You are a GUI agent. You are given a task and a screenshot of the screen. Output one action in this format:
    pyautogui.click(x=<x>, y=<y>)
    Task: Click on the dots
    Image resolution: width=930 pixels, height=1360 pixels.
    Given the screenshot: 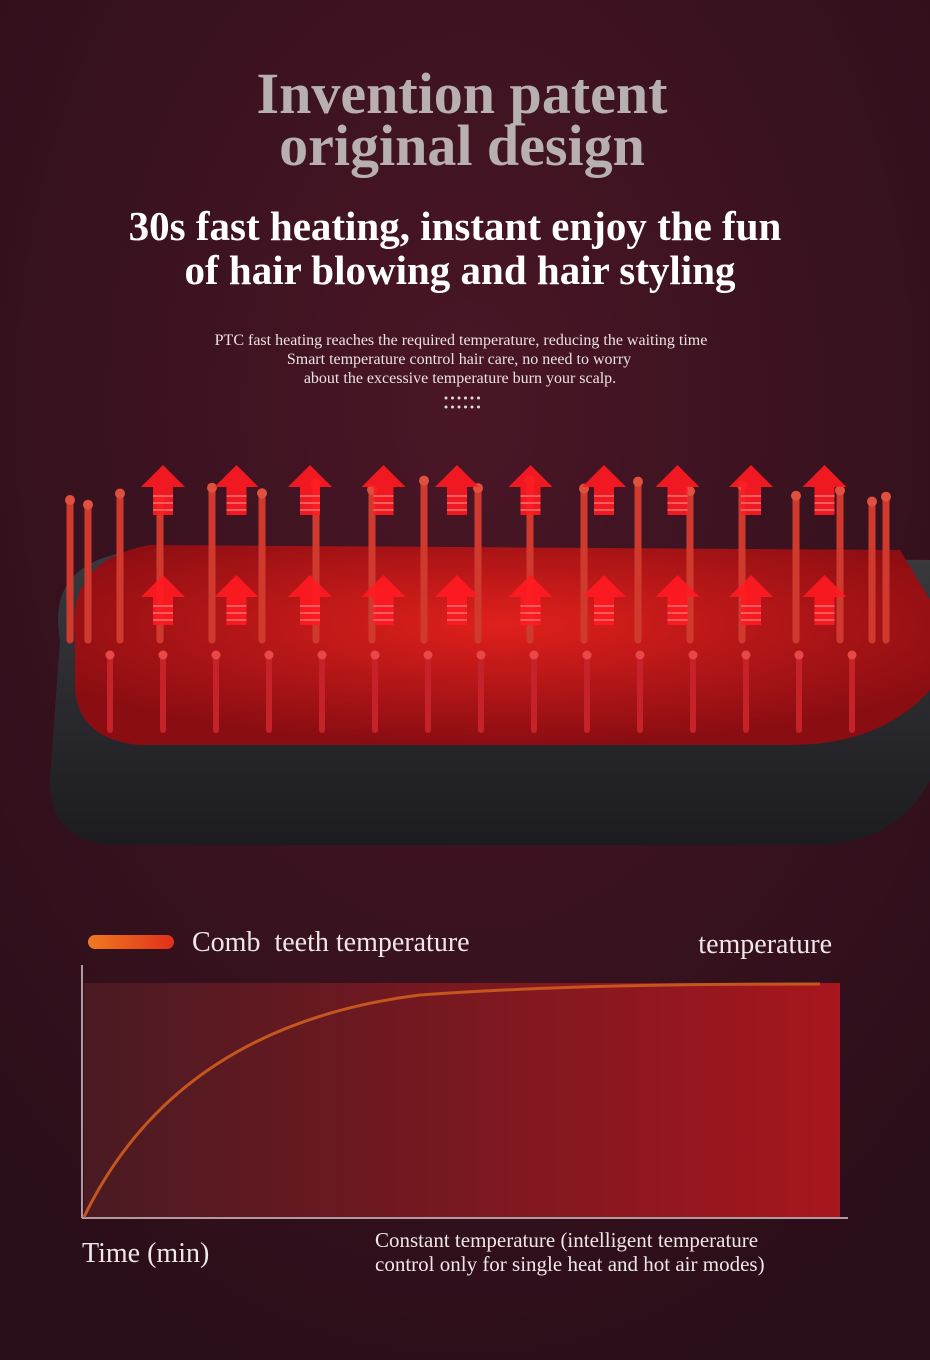 What is the action you would take?
    pyautogui.click(x=462, y=402)
    